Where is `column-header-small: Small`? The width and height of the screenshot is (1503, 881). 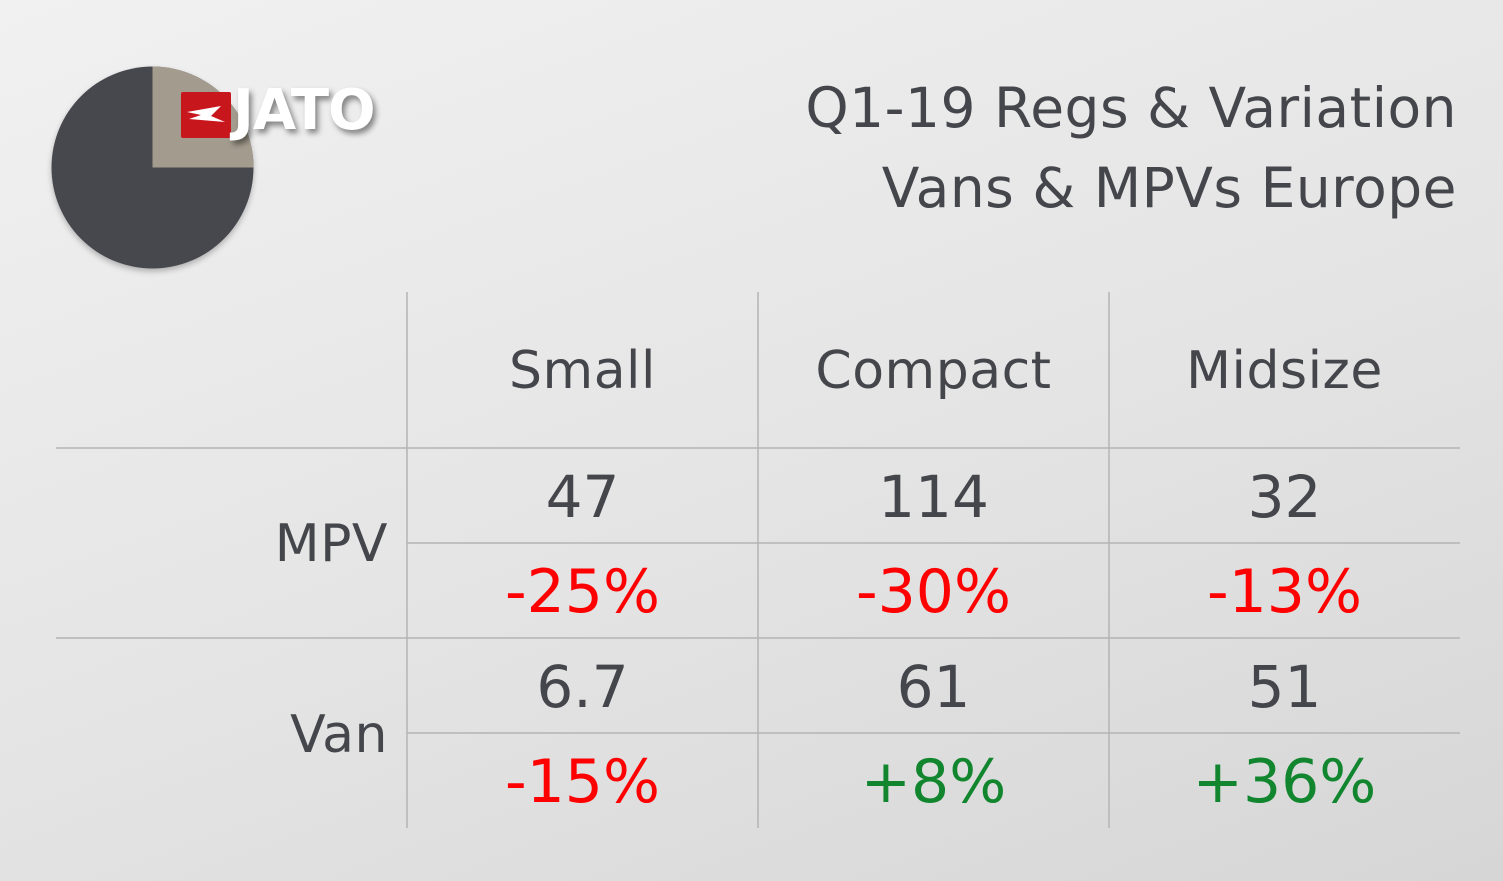 column-header-small: Small is located at coordinates (582, 371).